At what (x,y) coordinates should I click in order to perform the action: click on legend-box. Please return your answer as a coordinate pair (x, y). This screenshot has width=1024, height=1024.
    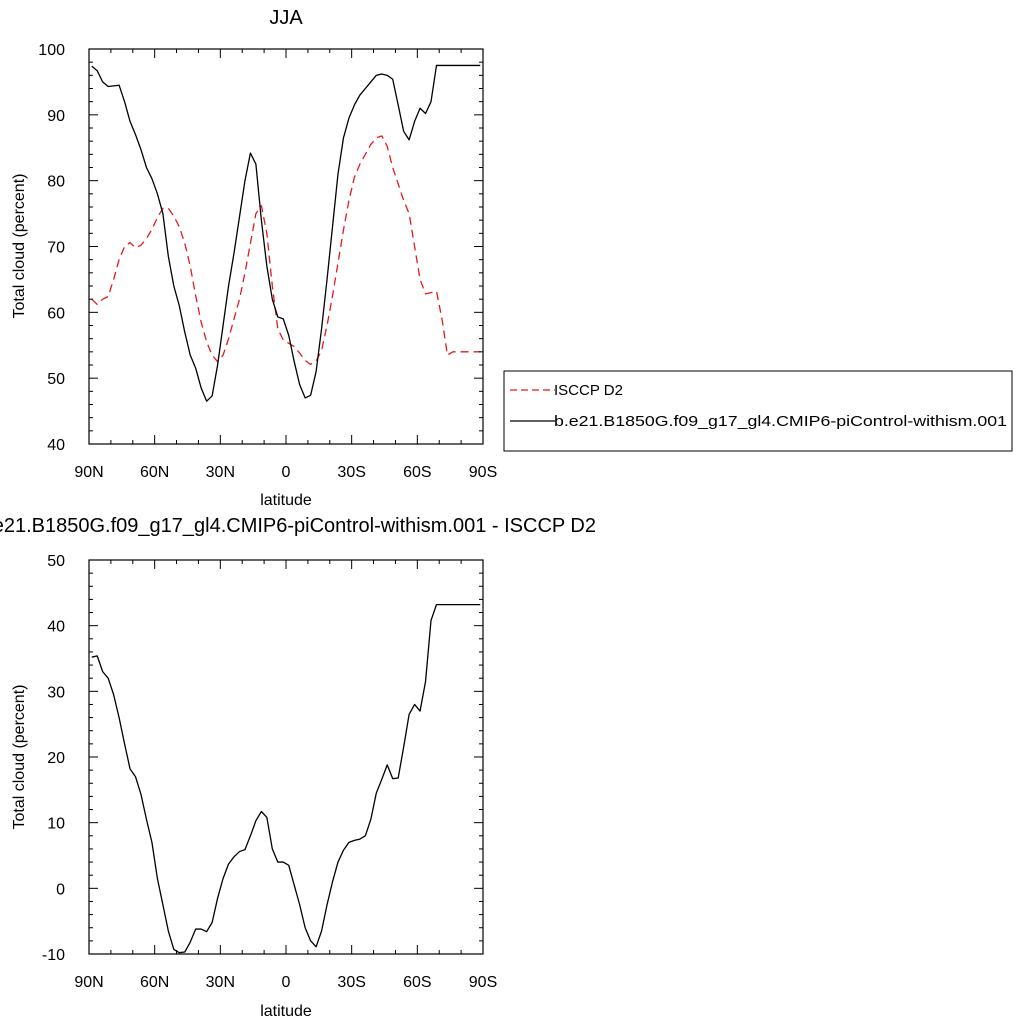
    Looking at the image, I should click on (758, 411).